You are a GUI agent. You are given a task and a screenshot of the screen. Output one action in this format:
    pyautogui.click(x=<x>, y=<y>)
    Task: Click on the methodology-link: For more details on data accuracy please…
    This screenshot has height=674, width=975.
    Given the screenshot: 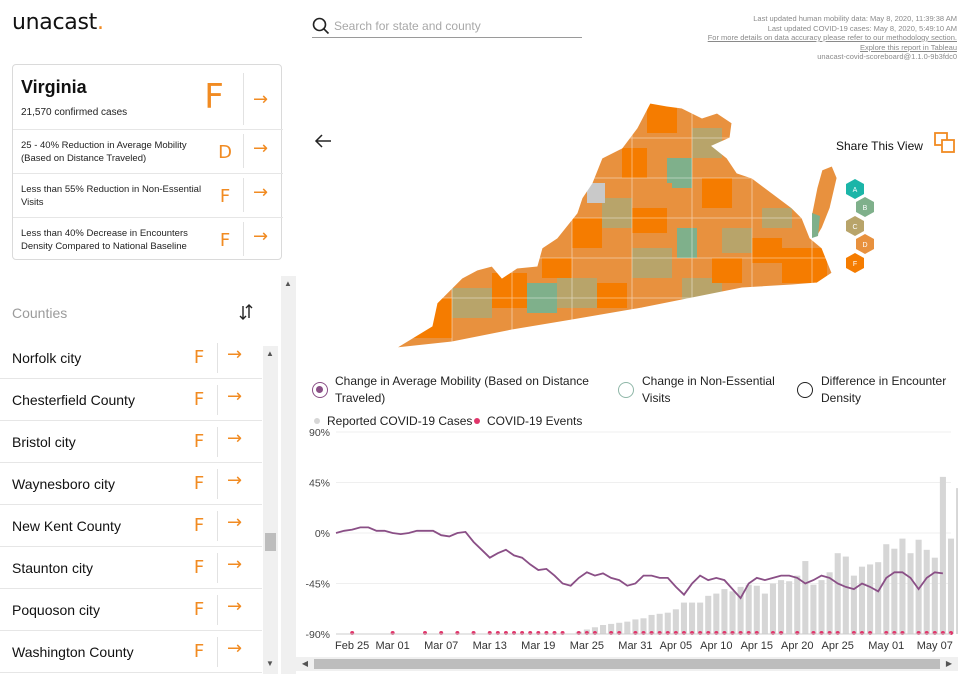 What is the action you would take?
    pyautogui.click(x=832, y=37)
    